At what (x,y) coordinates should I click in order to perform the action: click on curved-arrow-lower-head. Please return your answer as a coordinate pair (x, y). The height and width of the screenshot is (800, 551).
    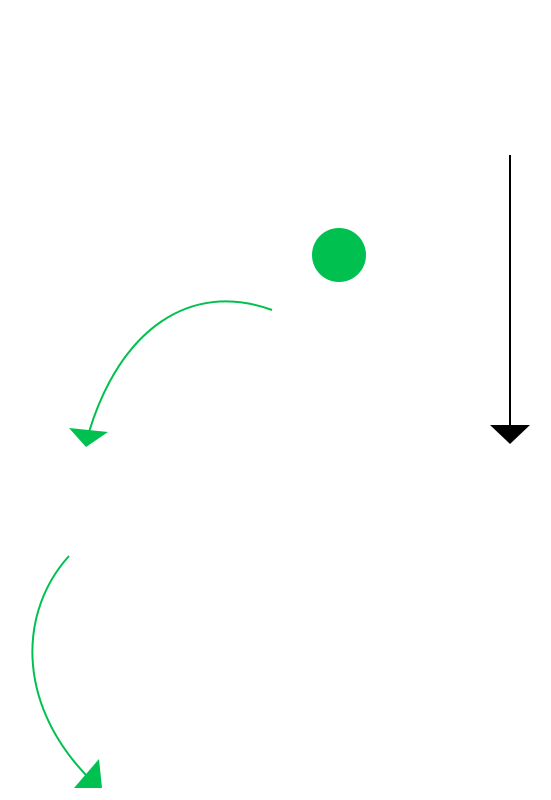
    Looking at the image, I should click on (88, 773).